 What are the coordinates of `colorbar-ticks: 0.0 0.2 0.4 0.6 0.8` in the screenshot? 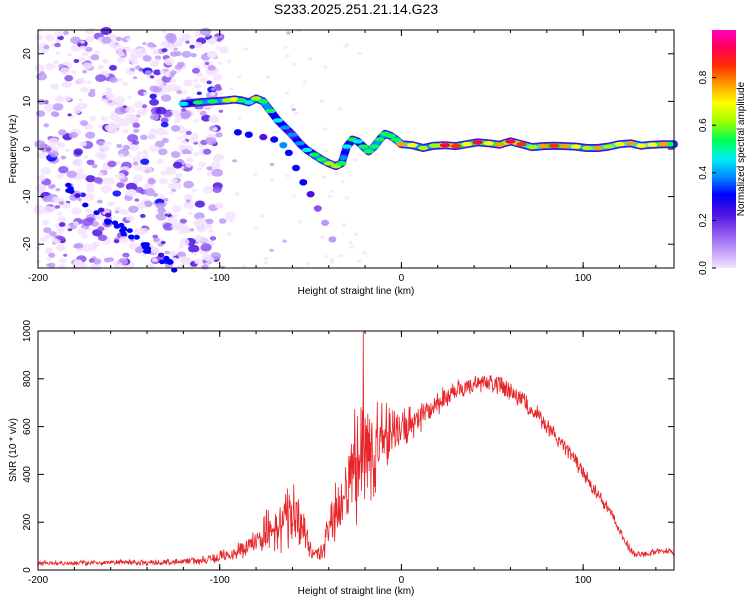 It's located at (707, 172).